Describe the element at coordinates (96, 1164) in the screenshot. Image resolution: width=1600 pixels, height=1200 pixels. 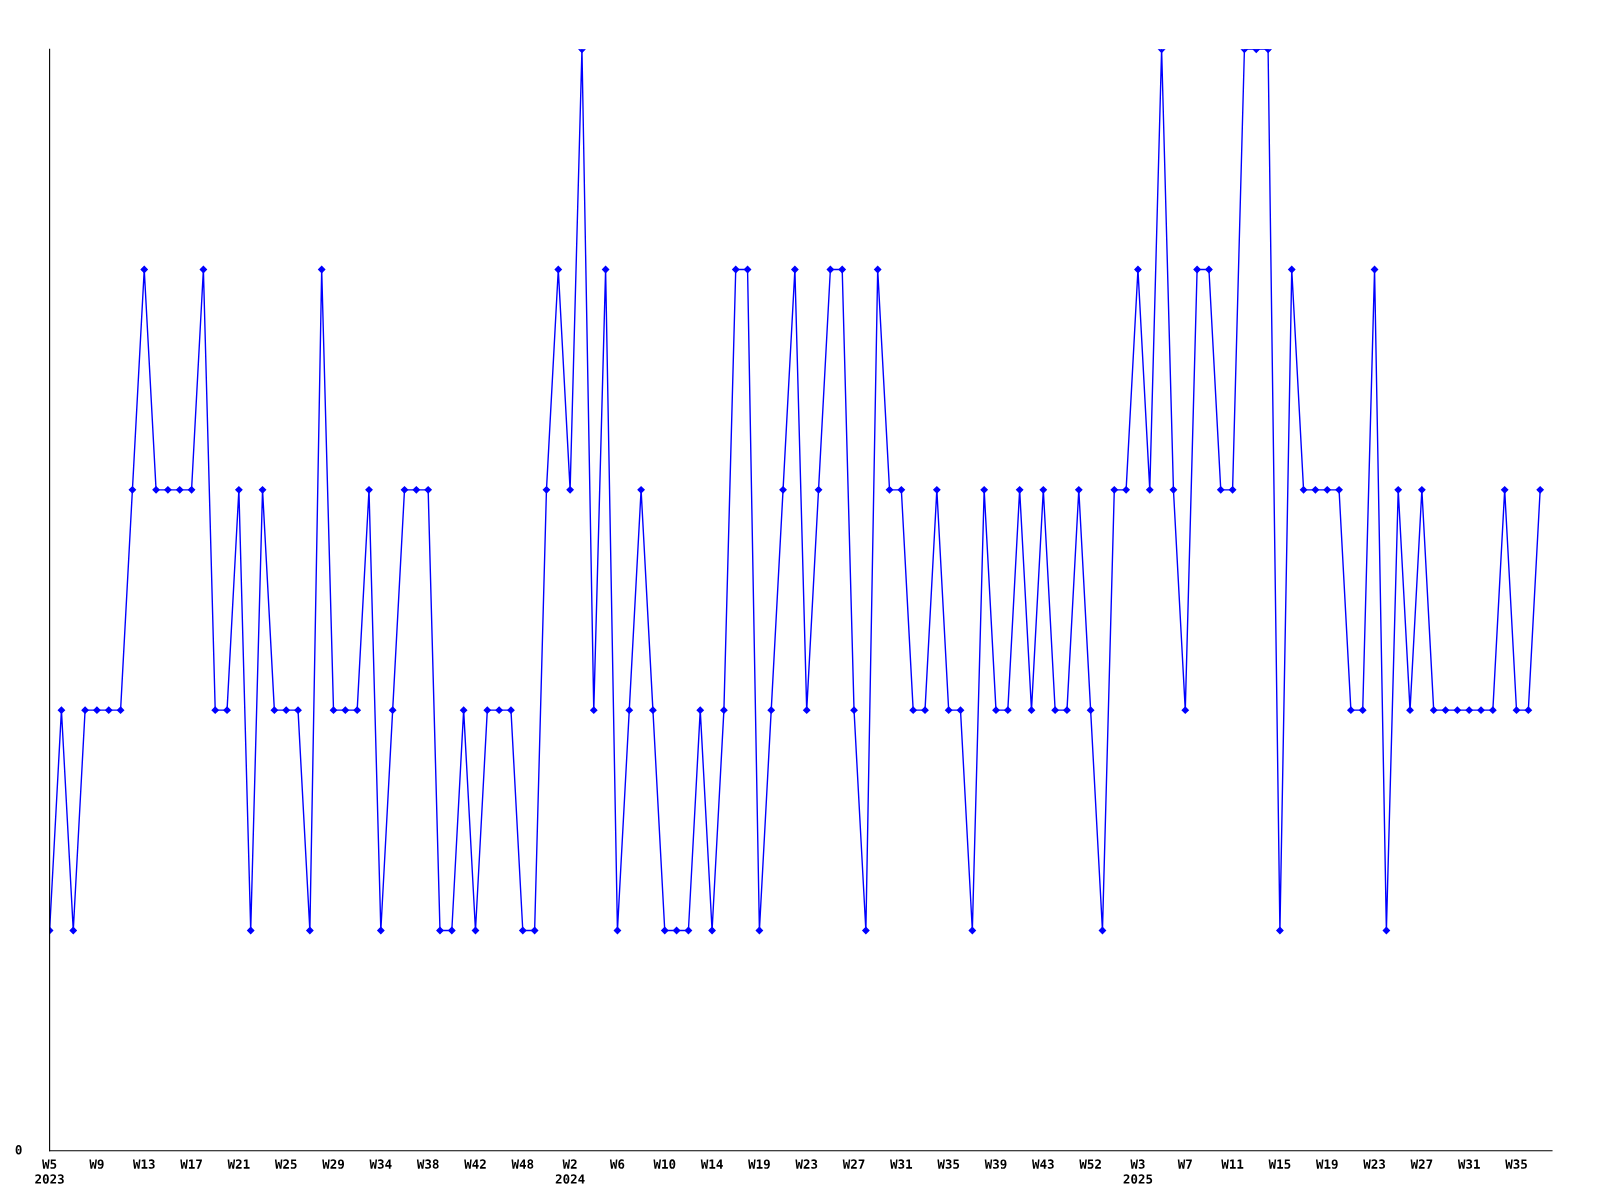
I see `x-tick-label: W9` at that location.